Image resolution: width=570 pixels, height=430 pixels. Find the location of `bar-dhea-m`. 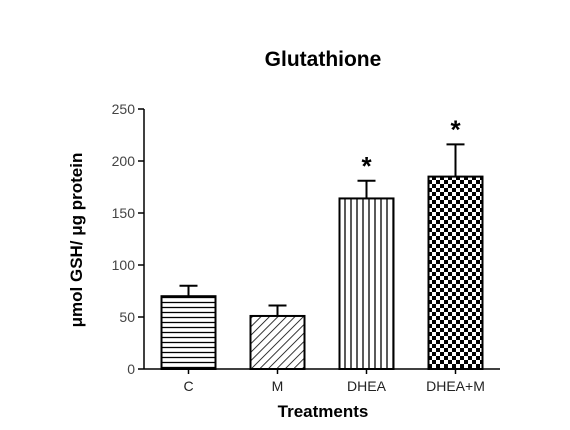

bar-dhea-m is located at coordinates (455, 272).